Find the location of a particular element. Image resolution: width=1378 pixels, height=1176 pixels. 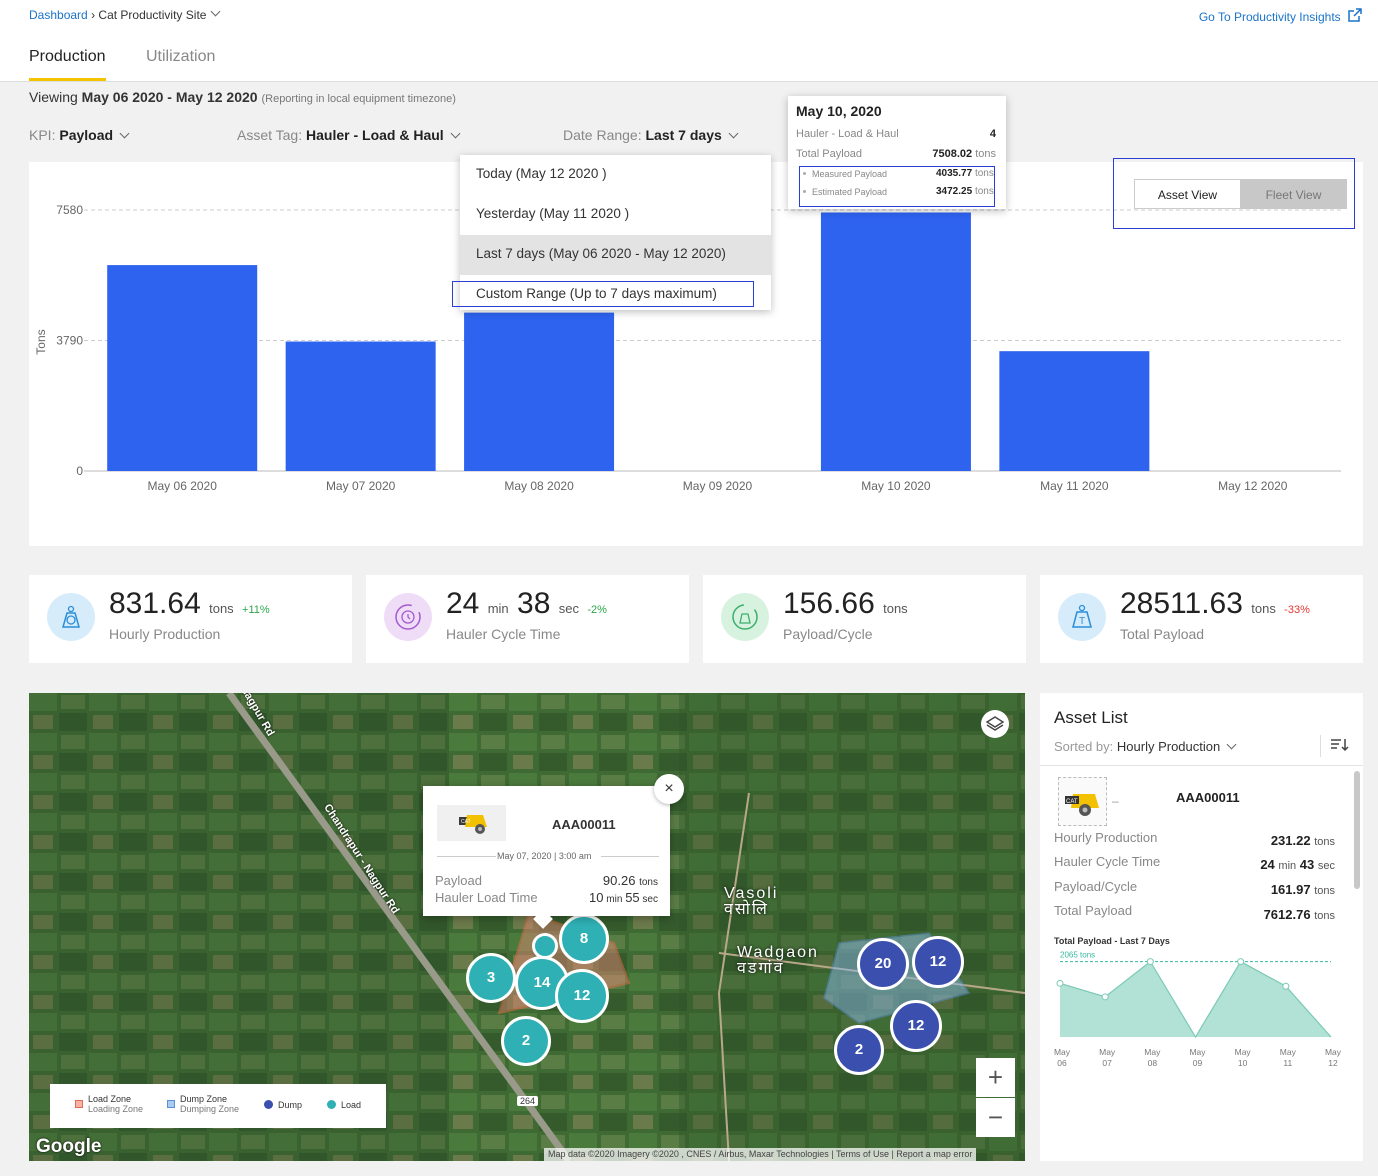

bar is located at coordinates (182, 368).